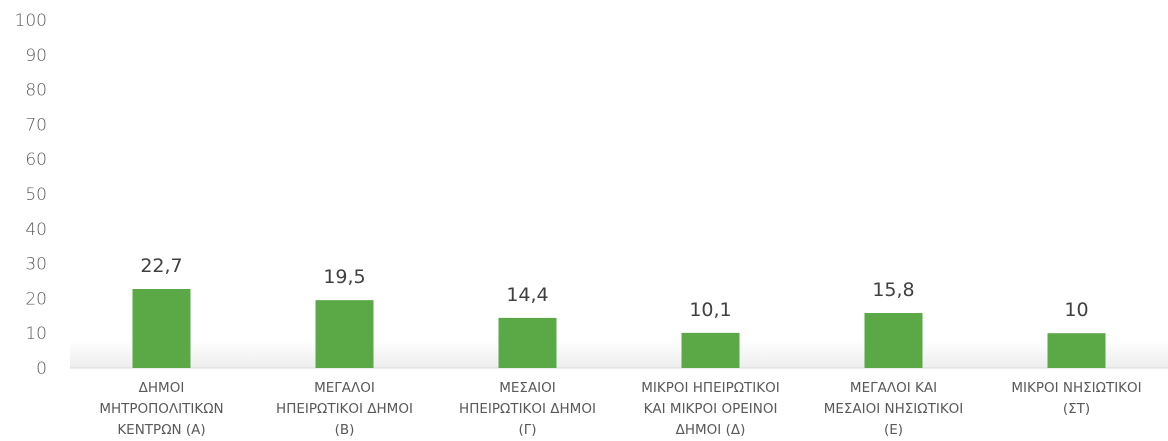  What do you see at coordinates (31, 21) in the screenshot?
I see `y-tick-label: 100` at bounding box center [31, 21].